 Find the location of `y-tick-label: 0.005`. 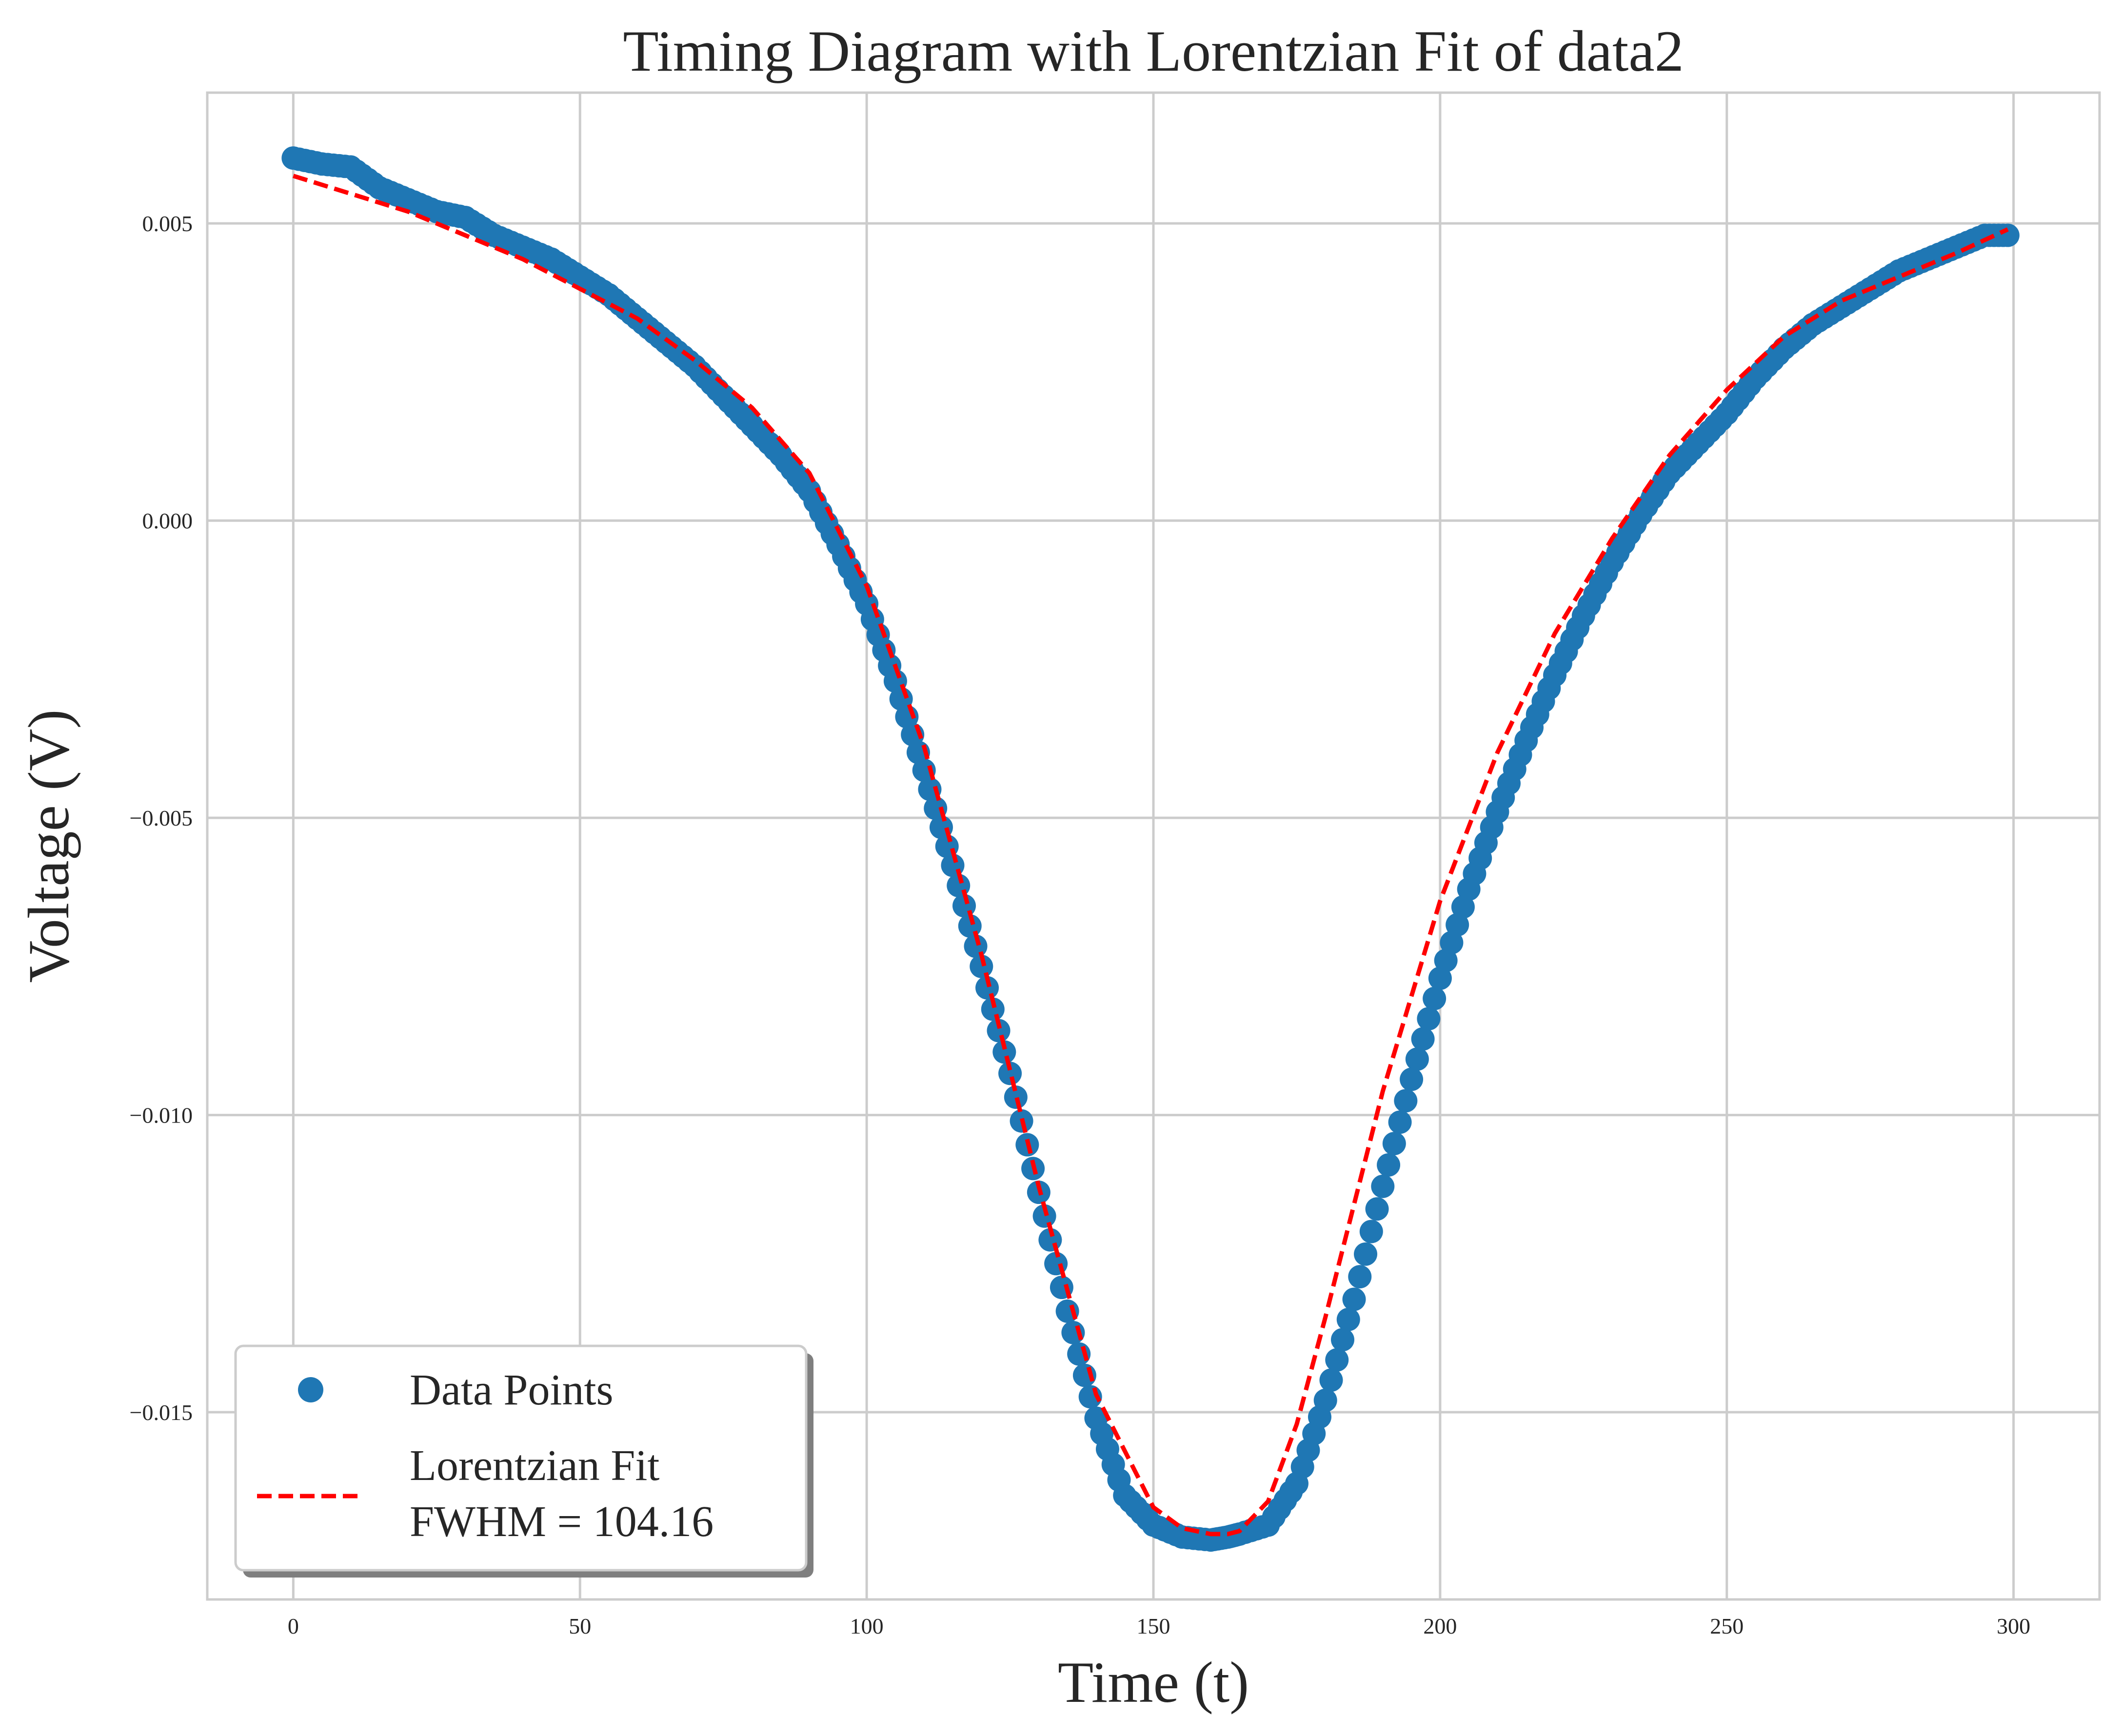

y-tick-label: 0.005 is located at coordinates (168, 223).